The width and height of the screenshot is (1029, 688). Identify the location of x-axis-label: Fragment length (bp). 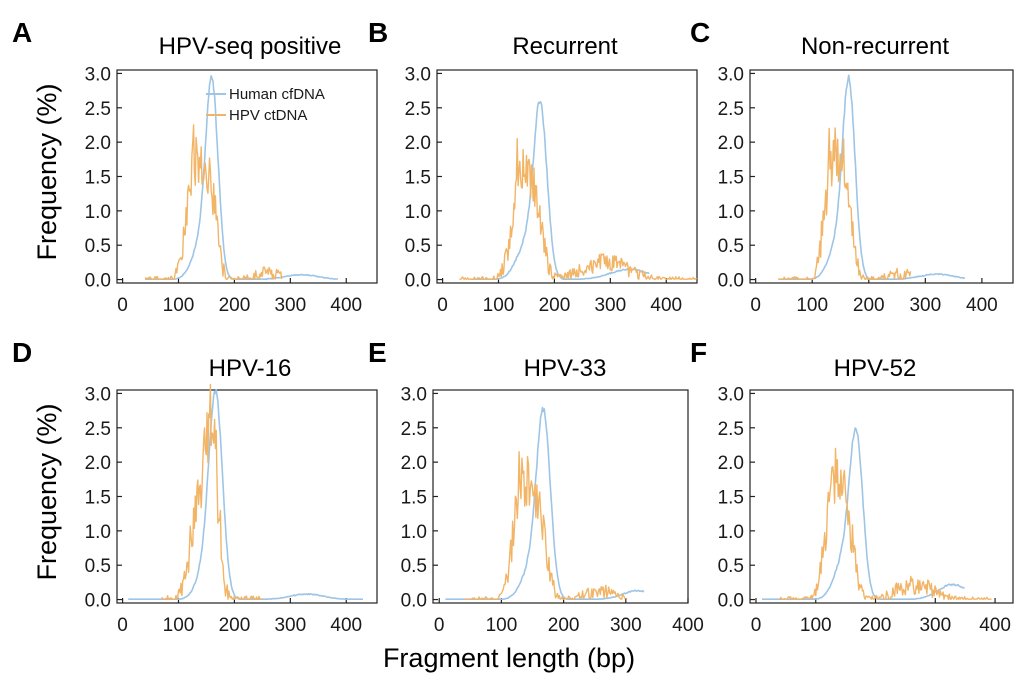
(509, 658).